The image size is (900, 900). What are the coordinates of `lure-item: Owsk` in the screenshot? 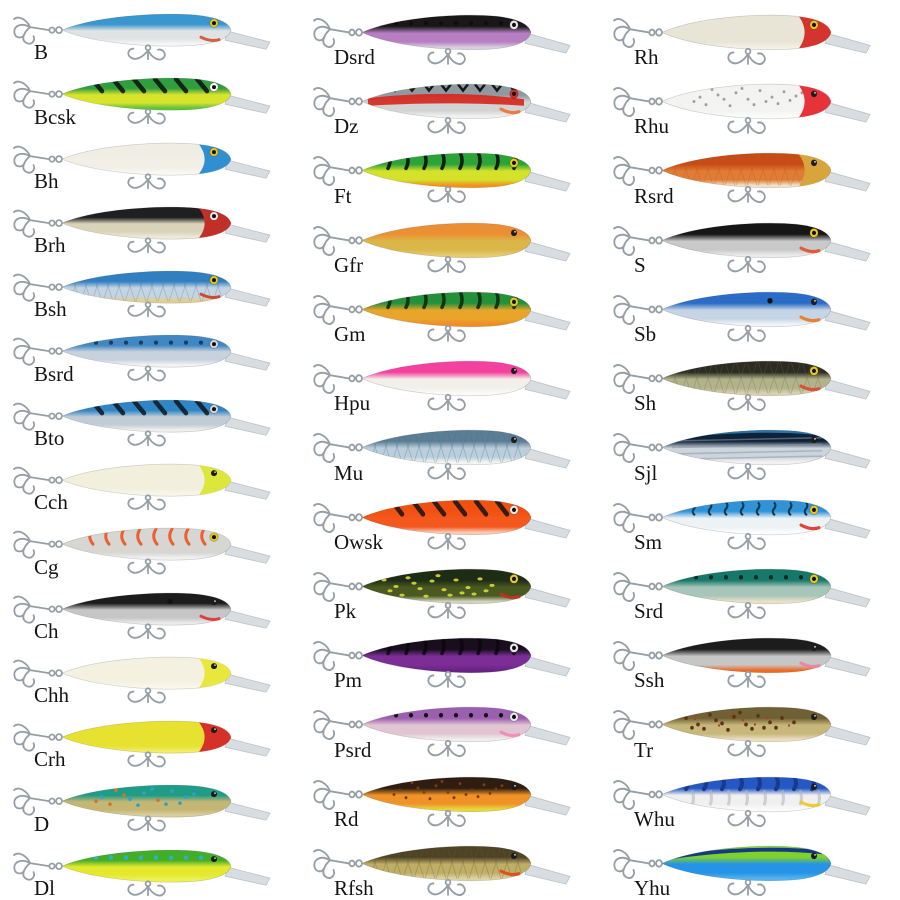 It's located at (450, 519).